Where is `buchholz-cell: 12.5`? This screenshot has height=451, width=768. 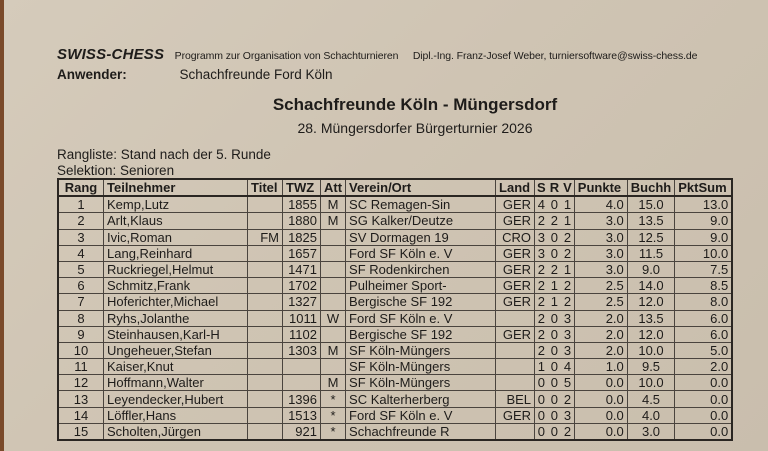 buchholz-cell: 12.5 is located at coordinates (651, 237).